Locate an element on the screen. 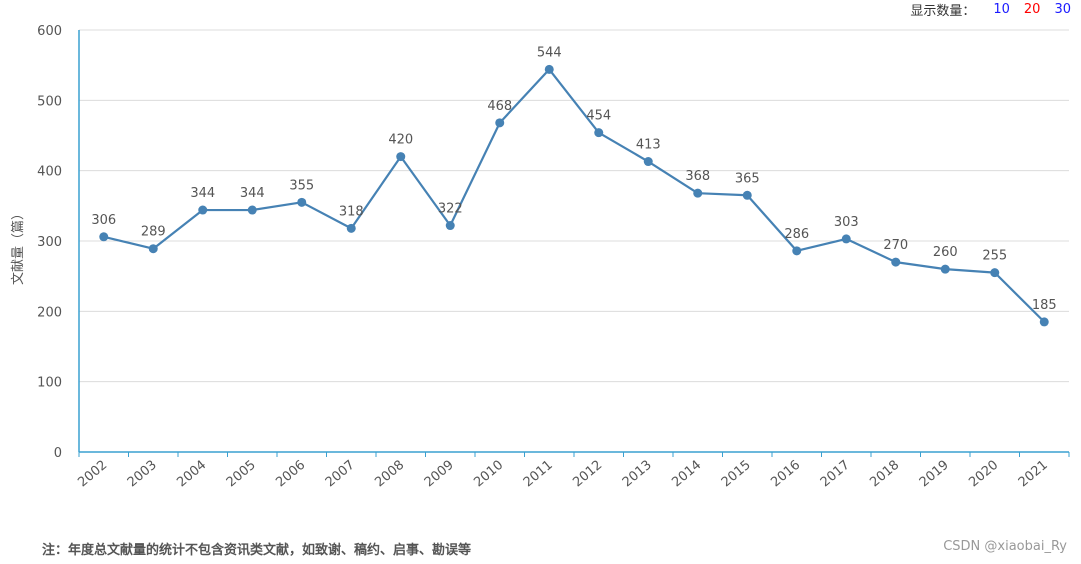 The image size is (1081, 564). x-tick-label: 2013 is located at coordinates (637, 474).